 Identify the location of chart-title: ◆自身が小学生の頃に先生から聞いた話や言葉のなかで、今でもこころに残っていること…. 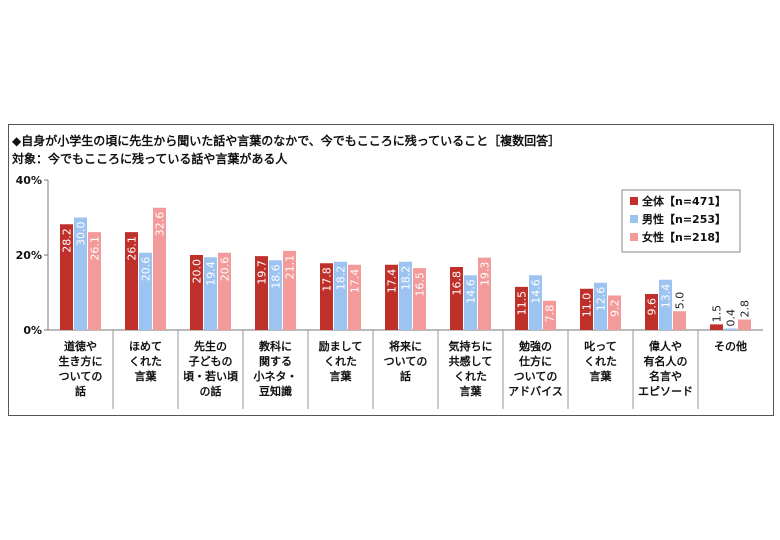
(286, 141).